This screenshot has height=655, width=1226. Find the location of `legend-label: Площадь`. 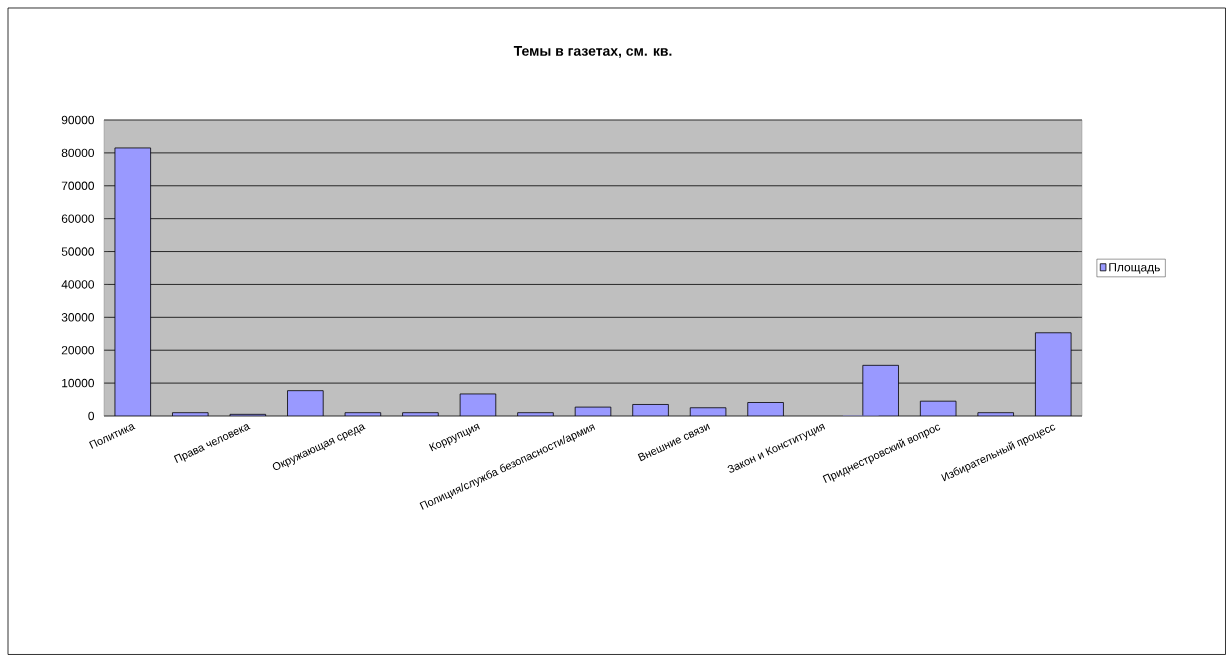

legend-label: Площадь is located at coordinates (1134, 268).